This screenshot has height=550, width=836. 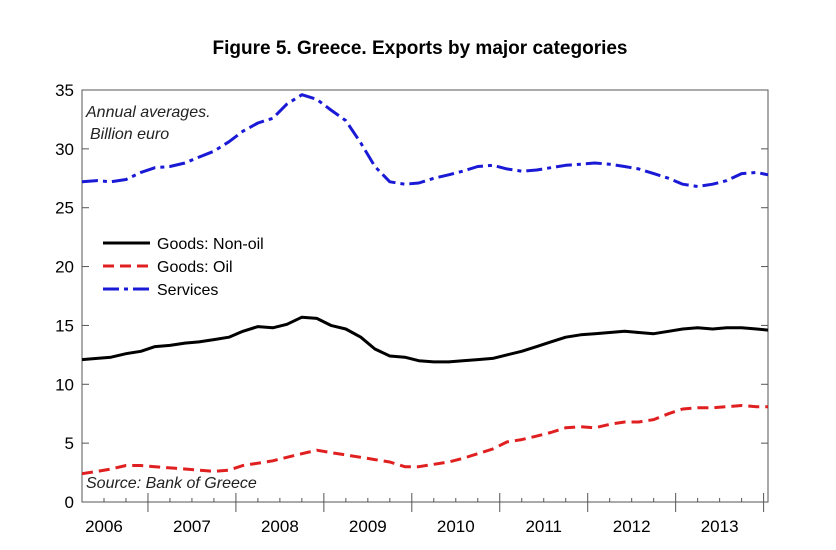 What do you see at coordinates (280, 526) in the screenshot?
I see `x-tick-label: 2008` at bounding box center [280, 526].